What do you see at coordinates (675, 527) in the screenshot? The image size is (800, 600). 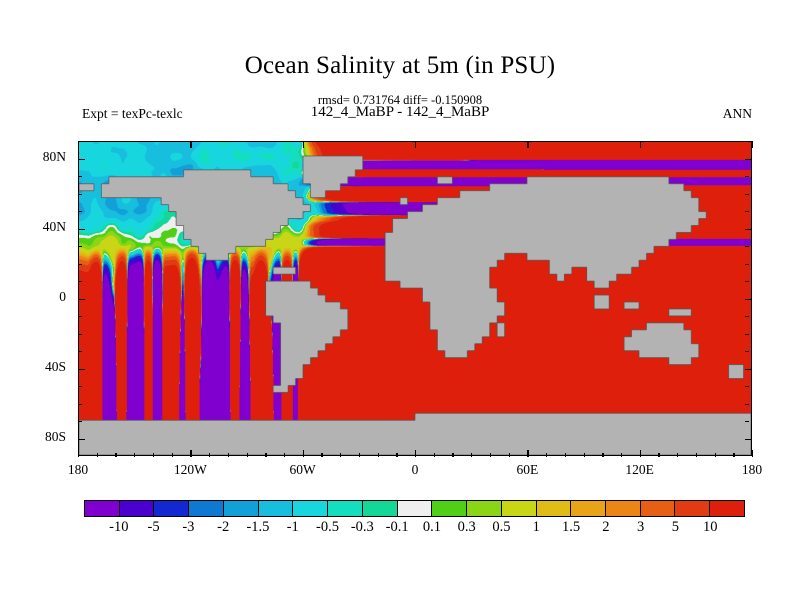 I see `colorbar-tick-label: 5` at bounding box center [675, 527].